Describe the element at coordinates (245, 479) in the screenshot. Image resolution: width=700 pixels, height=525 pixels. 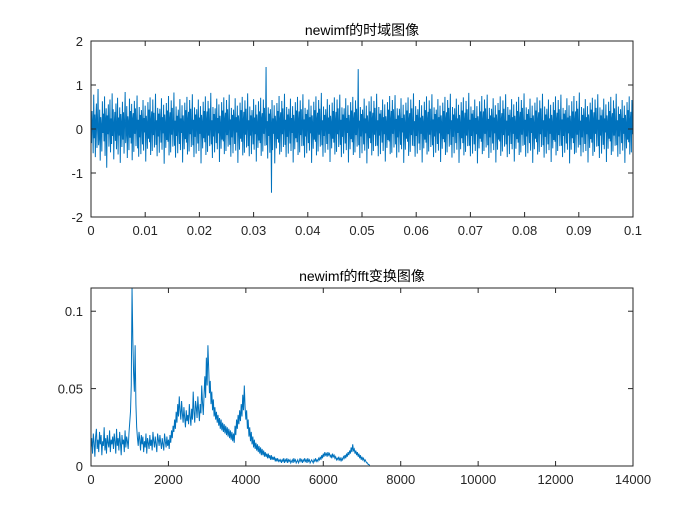
I see `fft-x-tick-label: 4000` at that location.